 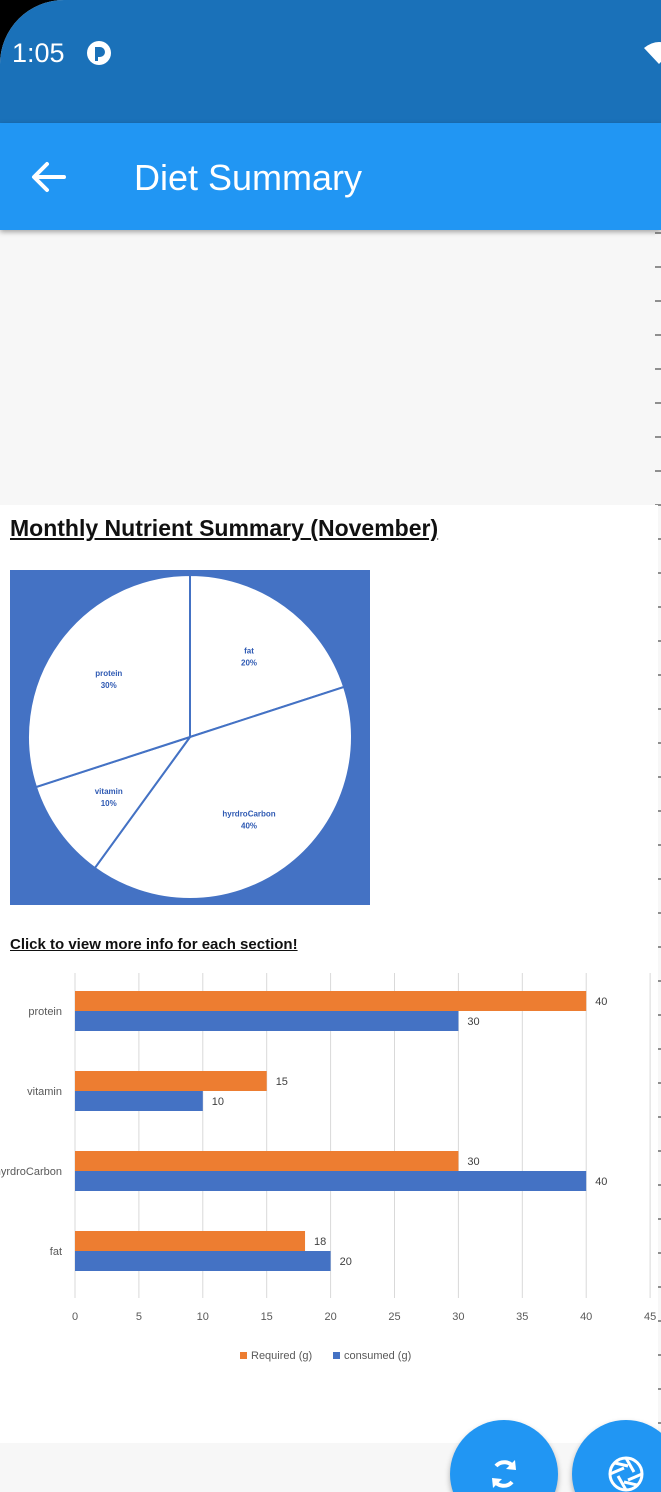 I want to click on legend-label: consumed (g), so click(x=377, y=1356).